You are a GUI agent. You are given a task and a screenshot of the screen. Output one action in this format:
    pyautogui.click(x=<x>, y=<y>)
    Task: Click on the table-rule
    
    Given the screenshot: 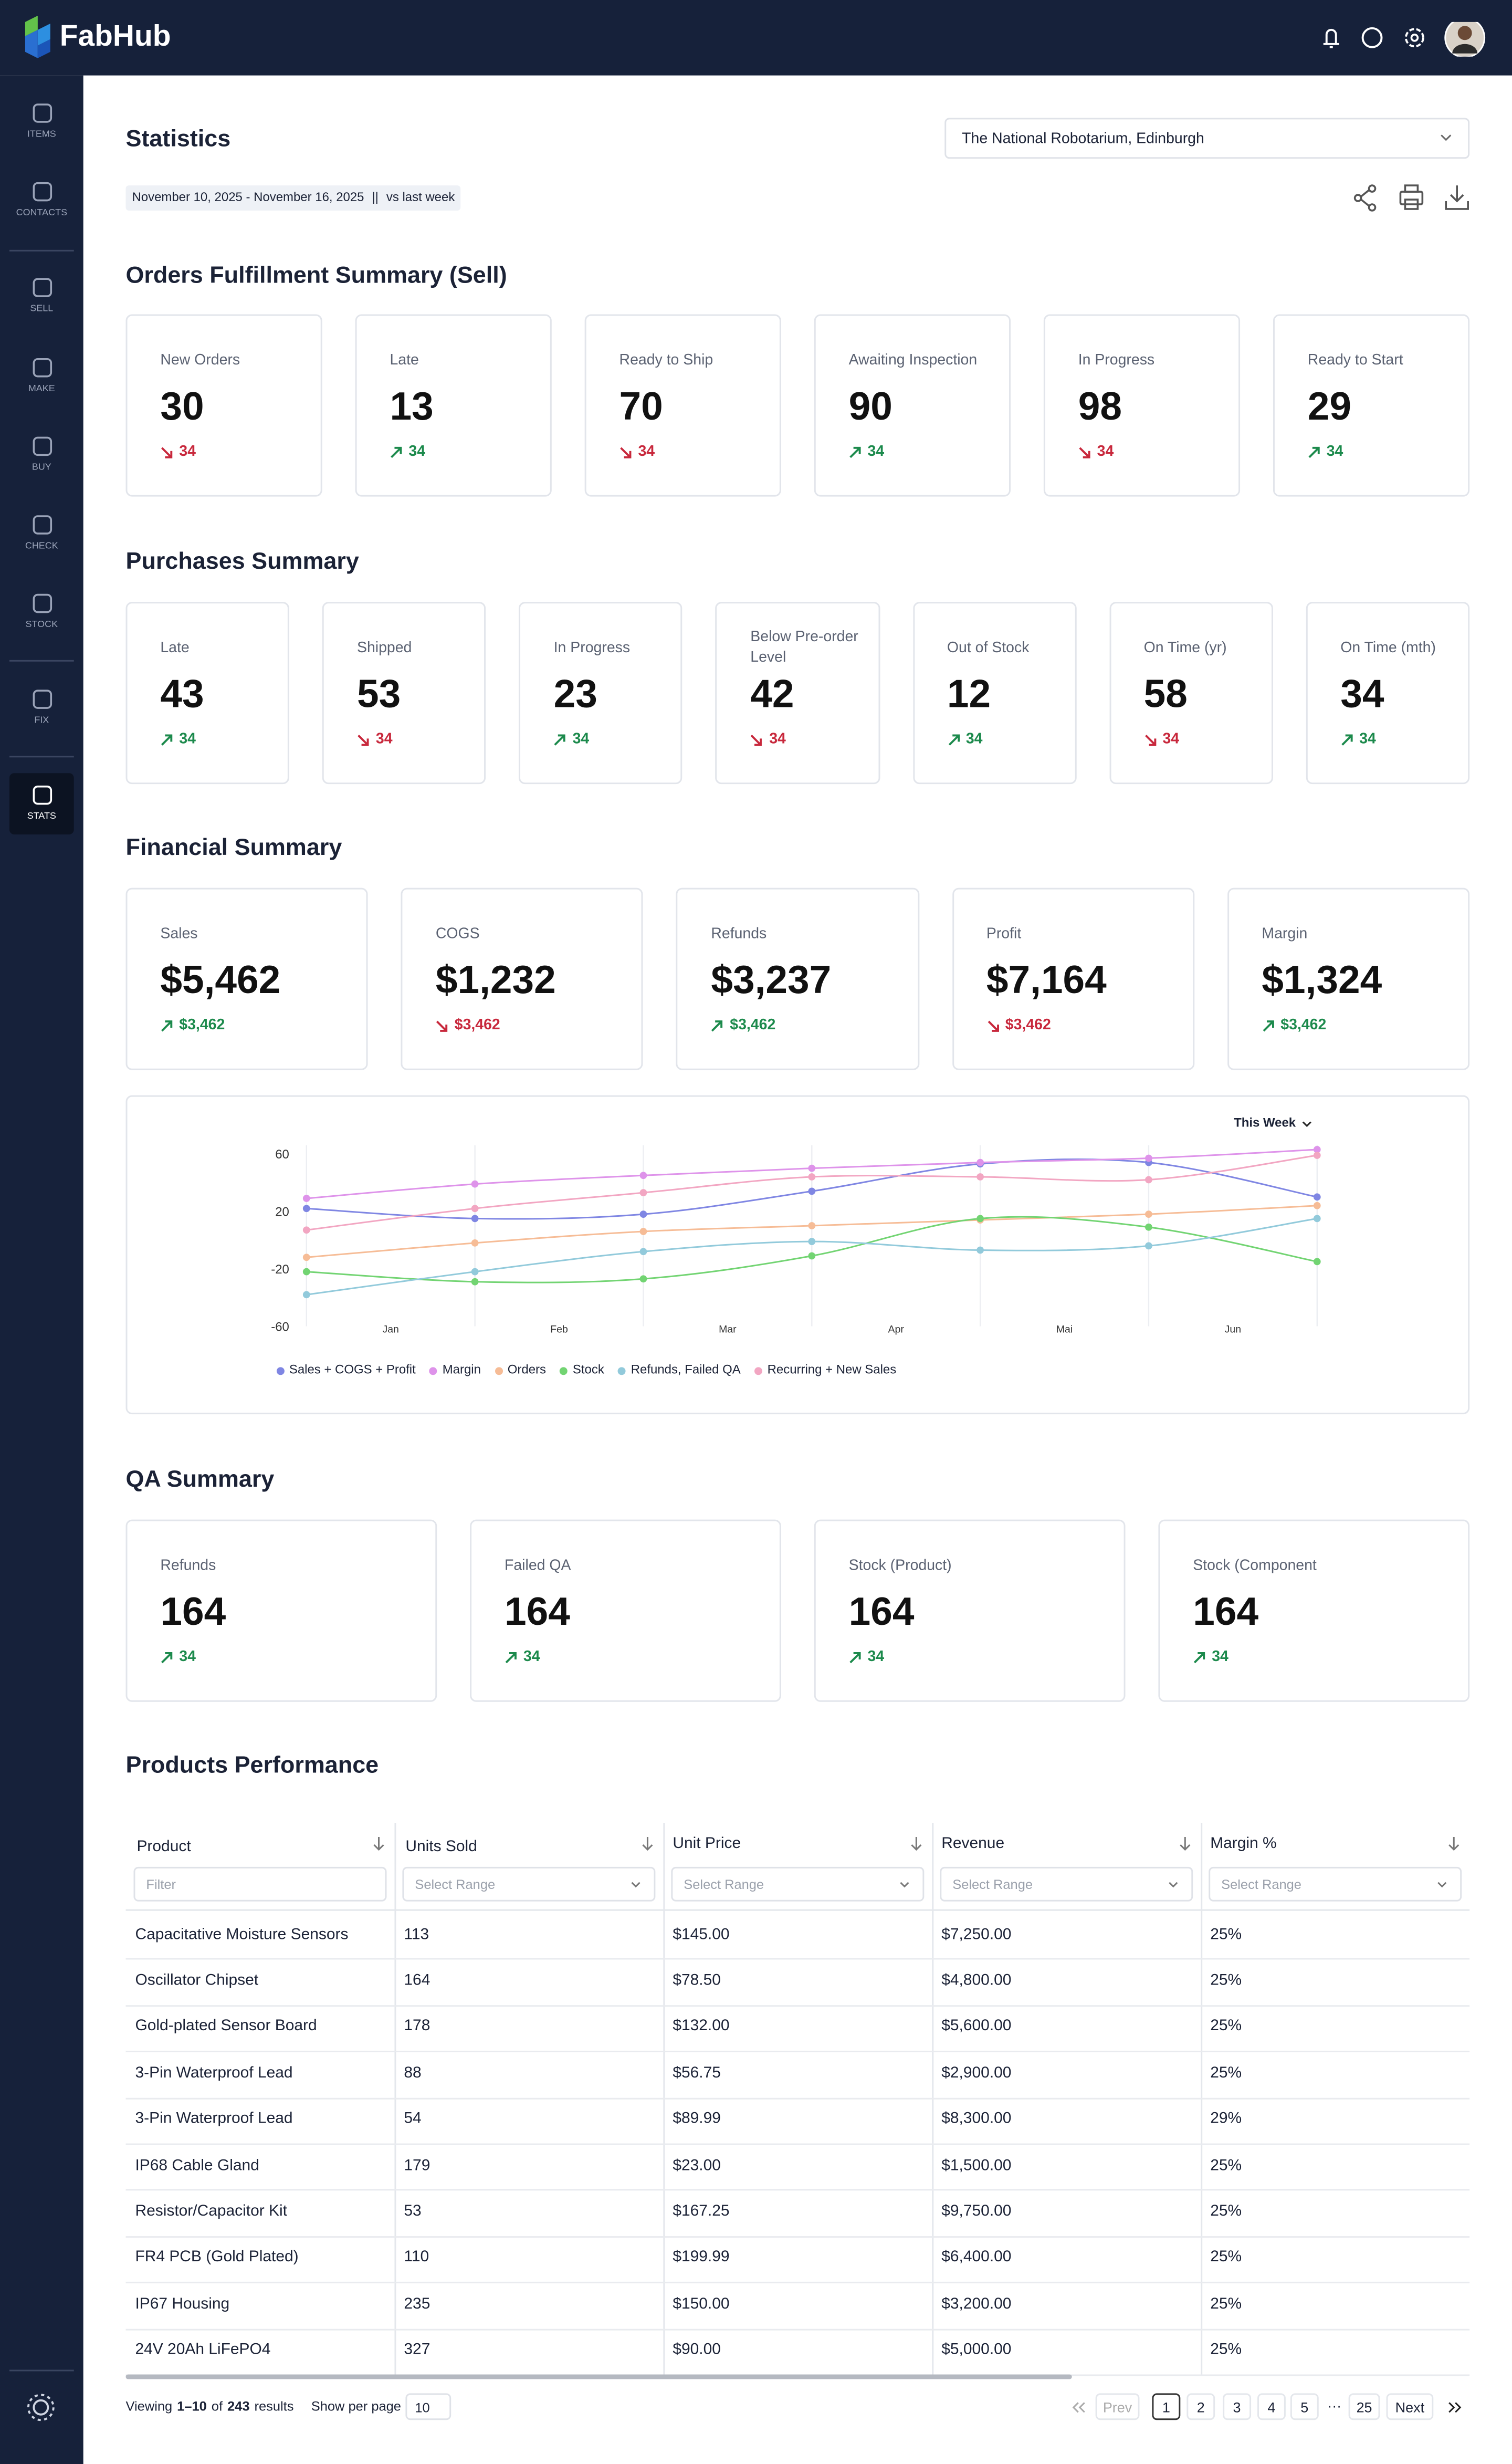 What is the action you would take?
    pyautogui.click(x=797, y=2329)
    